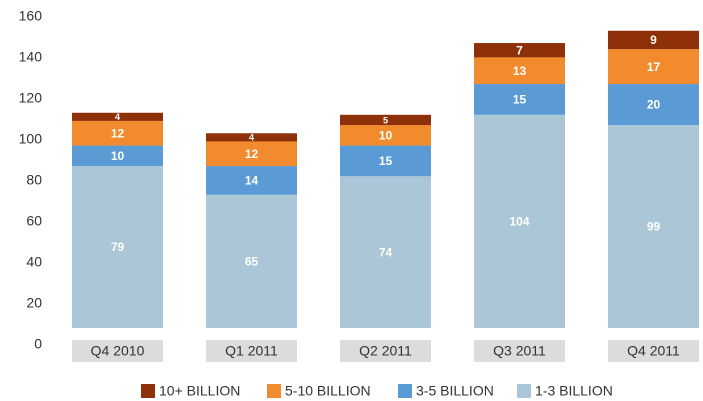 Image resolution: width=703 pixels, height=401 pixels. Describe the element at coordinates (34, 180) in the screenshot. I see `y-tick-label: 80` at that location.